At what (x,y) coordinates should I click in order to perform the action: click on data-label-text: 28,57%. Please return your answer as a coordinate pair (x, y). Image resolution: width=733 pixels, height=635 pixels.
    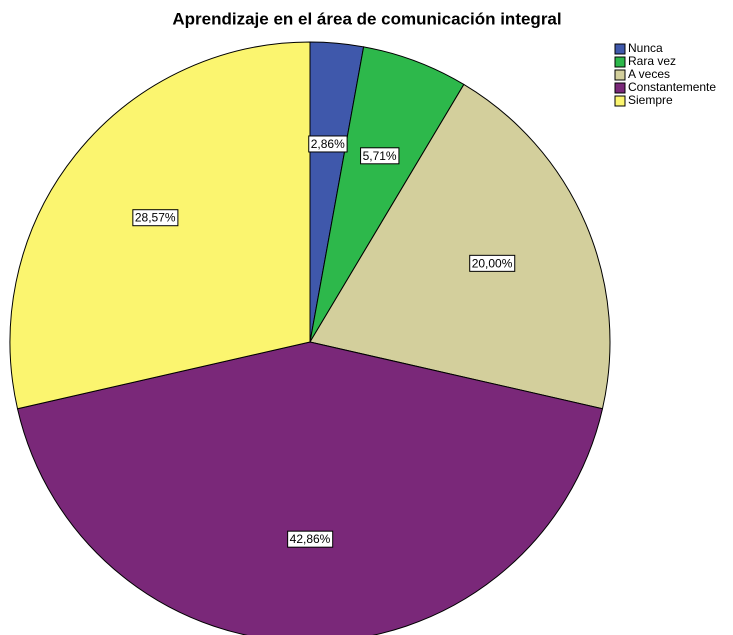
    Looking at the image, I should click on (155, 218).